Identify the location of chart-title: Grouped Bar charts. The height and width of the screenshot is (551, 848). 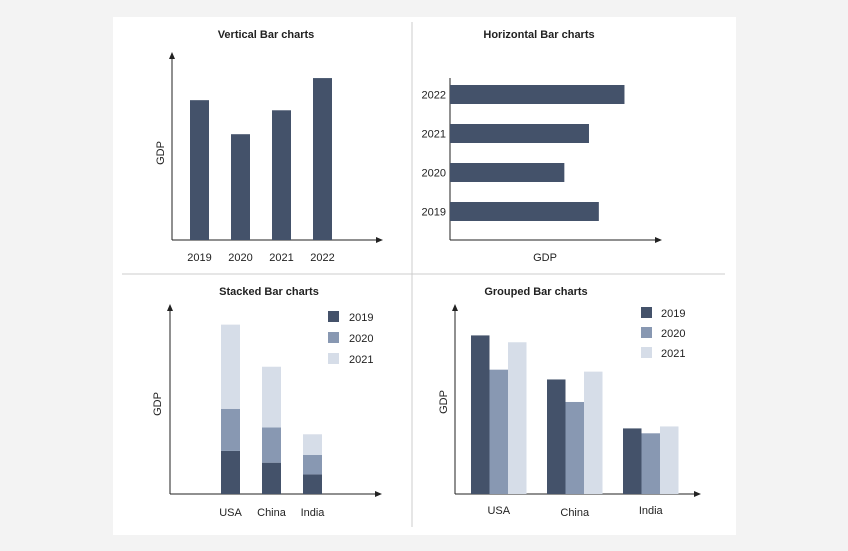
(535, 292).